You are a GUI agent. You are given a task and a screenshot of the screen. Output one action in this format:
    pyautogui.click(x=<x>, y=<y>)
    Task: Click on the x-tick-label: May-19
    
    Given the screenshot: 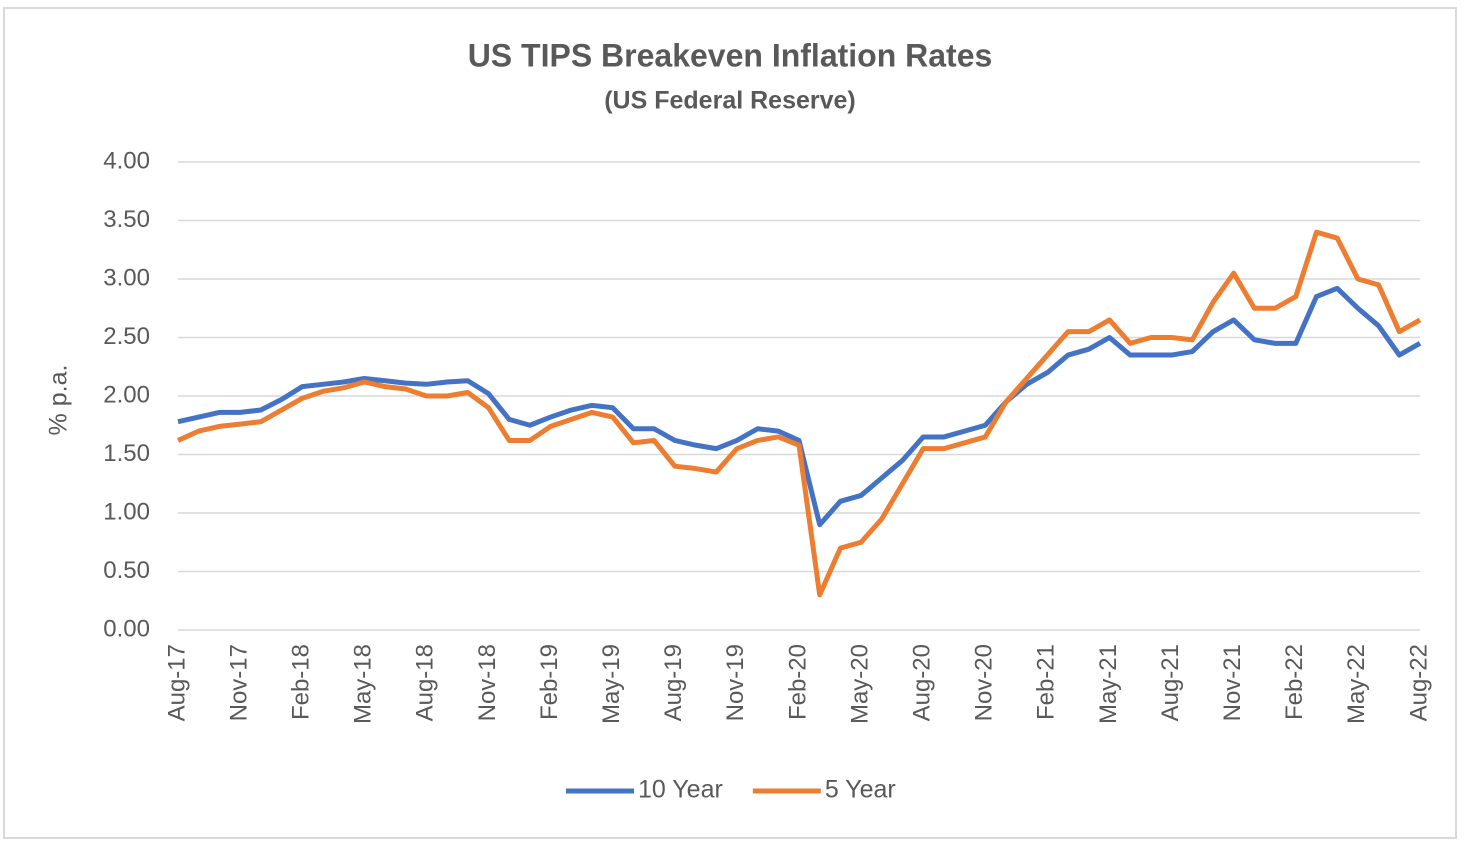 What is the action you would take?
    pyautogui.click(x=611, y=684)
    